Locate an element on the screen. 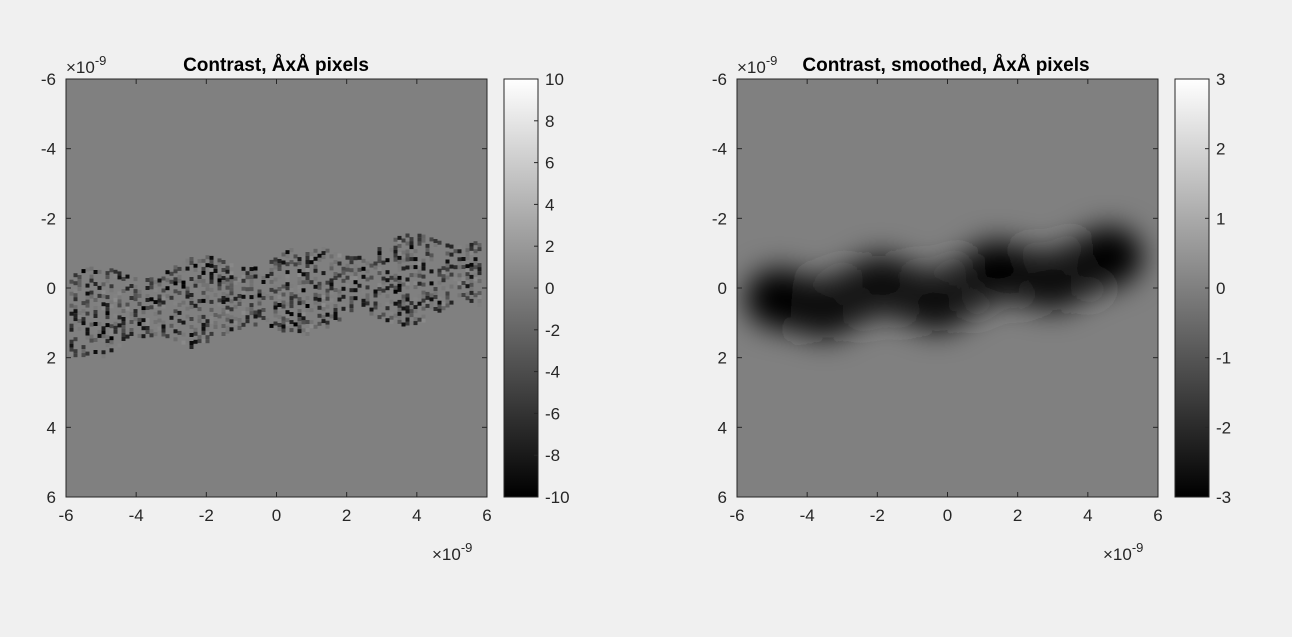 This screenshot has width=1292, height=637. colorbar-tick-label: 4 is located at coordinates (549, 204).